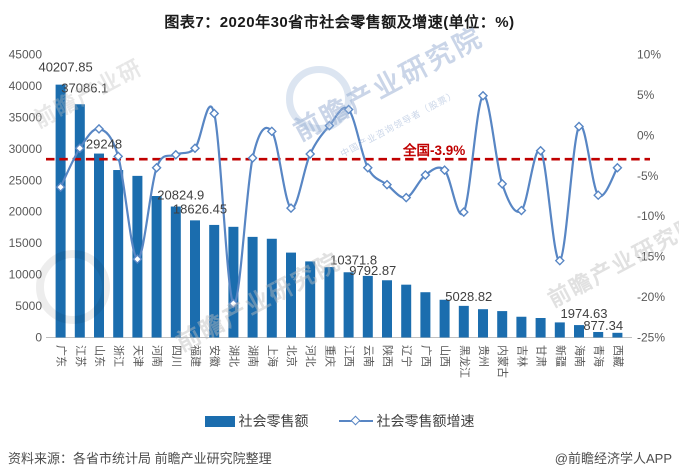  Describe the element at coordinates (353, 259) in the screenshot. I see `bar-value-label: 10371.8` at that location.